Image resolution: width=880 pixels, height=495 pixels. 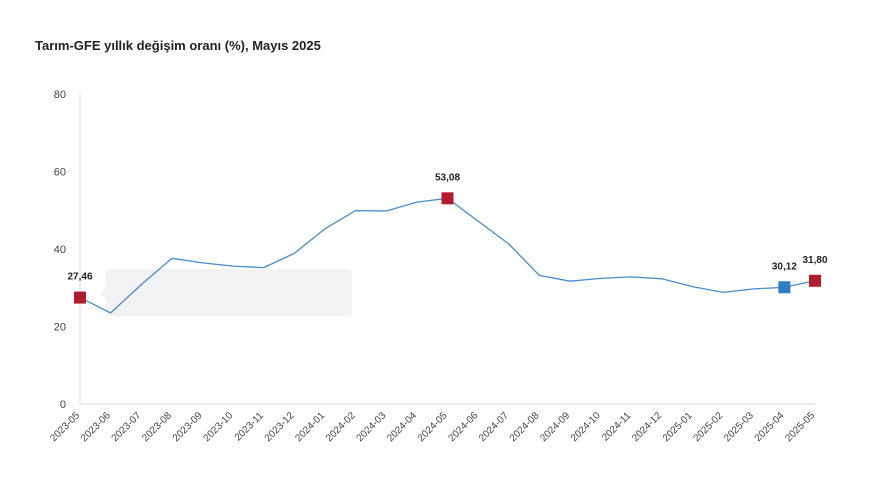 I want to click on x-tick-label: 2024-02, so click(x=341, y=427).